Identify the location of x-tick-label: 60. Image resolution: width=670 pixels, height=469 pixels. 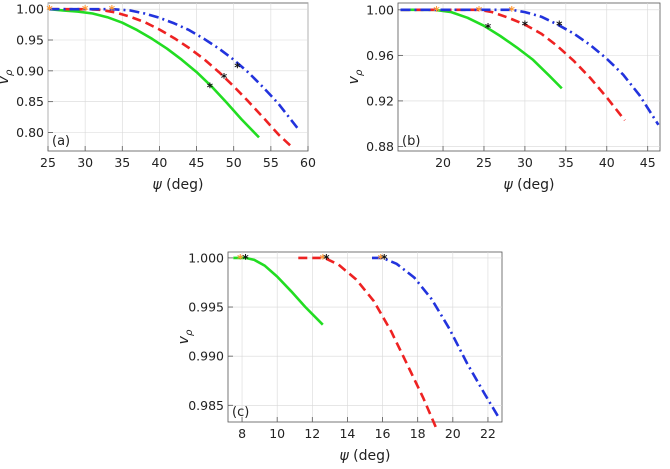
(308, 162).